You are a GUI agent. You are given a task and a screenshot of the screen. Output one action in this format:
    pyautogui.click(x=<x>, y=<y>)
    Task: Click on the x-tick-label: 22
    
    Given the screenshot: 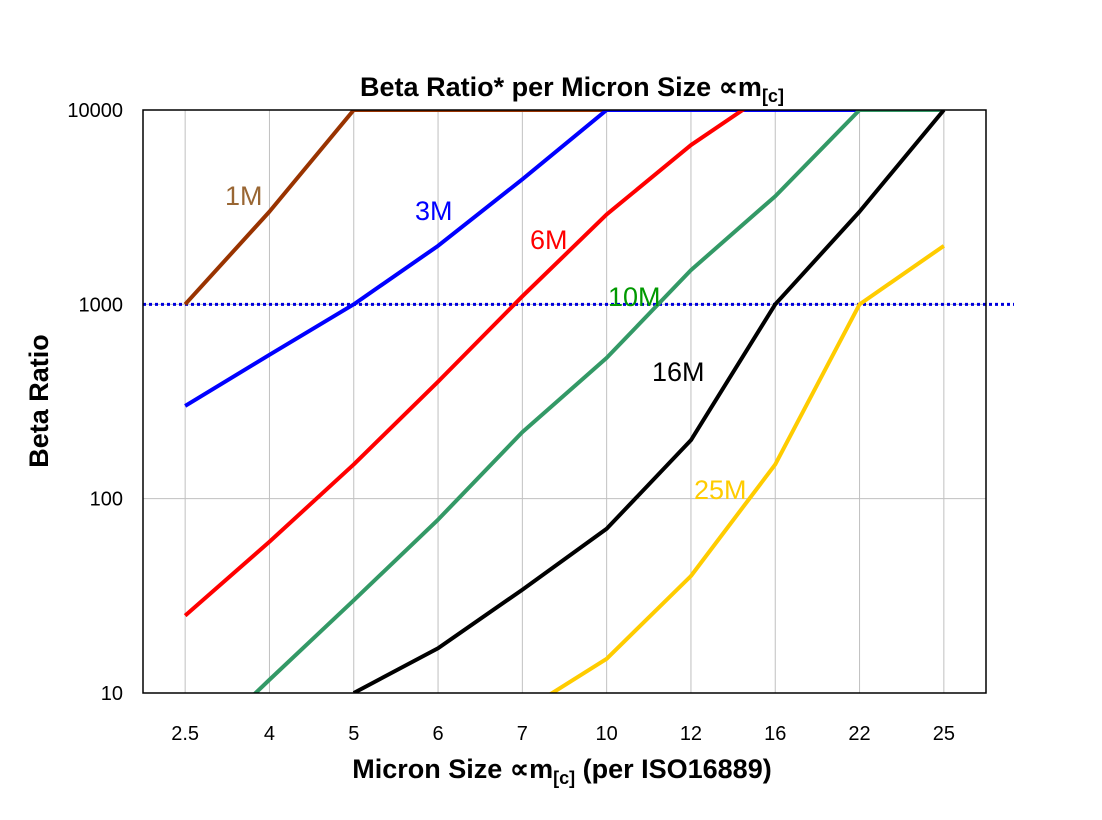 What is the action you would take?
    pyautogui.click(x=859, y=734)
    